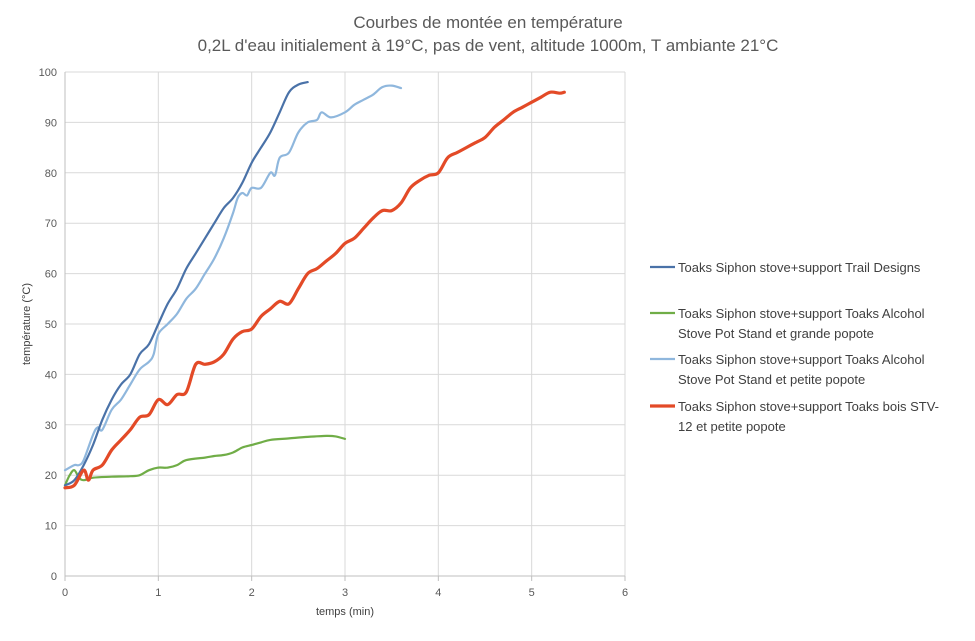 Image resolution: width=975 pixels, height=641 pixels. What do you see at coordinates (51, 325) in the screenshot?
I see `y-tick-label: 50` at bounding box center [51, 325].